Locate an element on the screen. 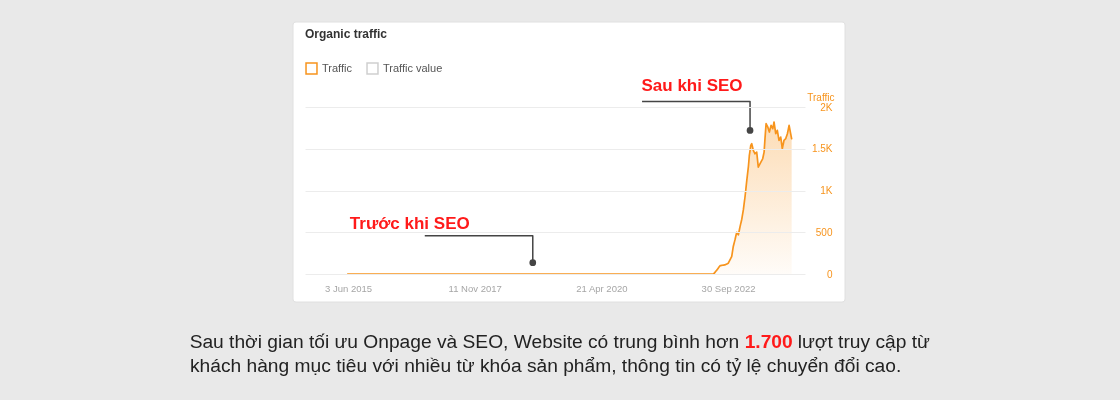 The width and height of the screenshot is (1120, 400). x-tick-label: 3 Jun 2015 is located at coordinates (349, 288).